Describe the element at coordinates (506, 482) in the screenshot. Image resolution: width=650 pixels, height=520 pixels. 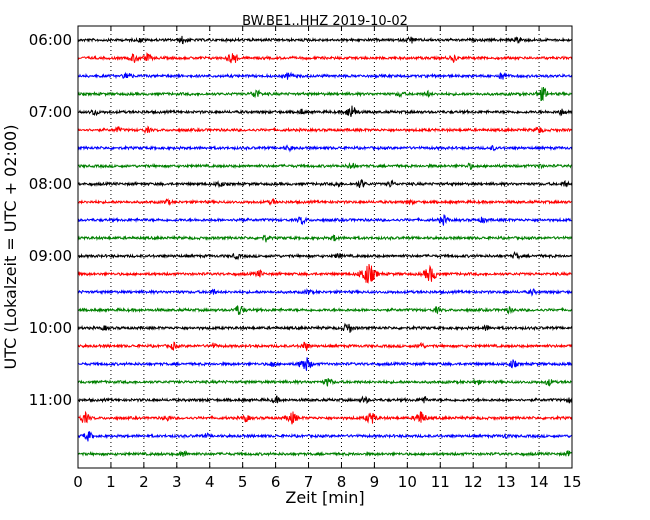
I see `x-tick-label: 13` at that location.